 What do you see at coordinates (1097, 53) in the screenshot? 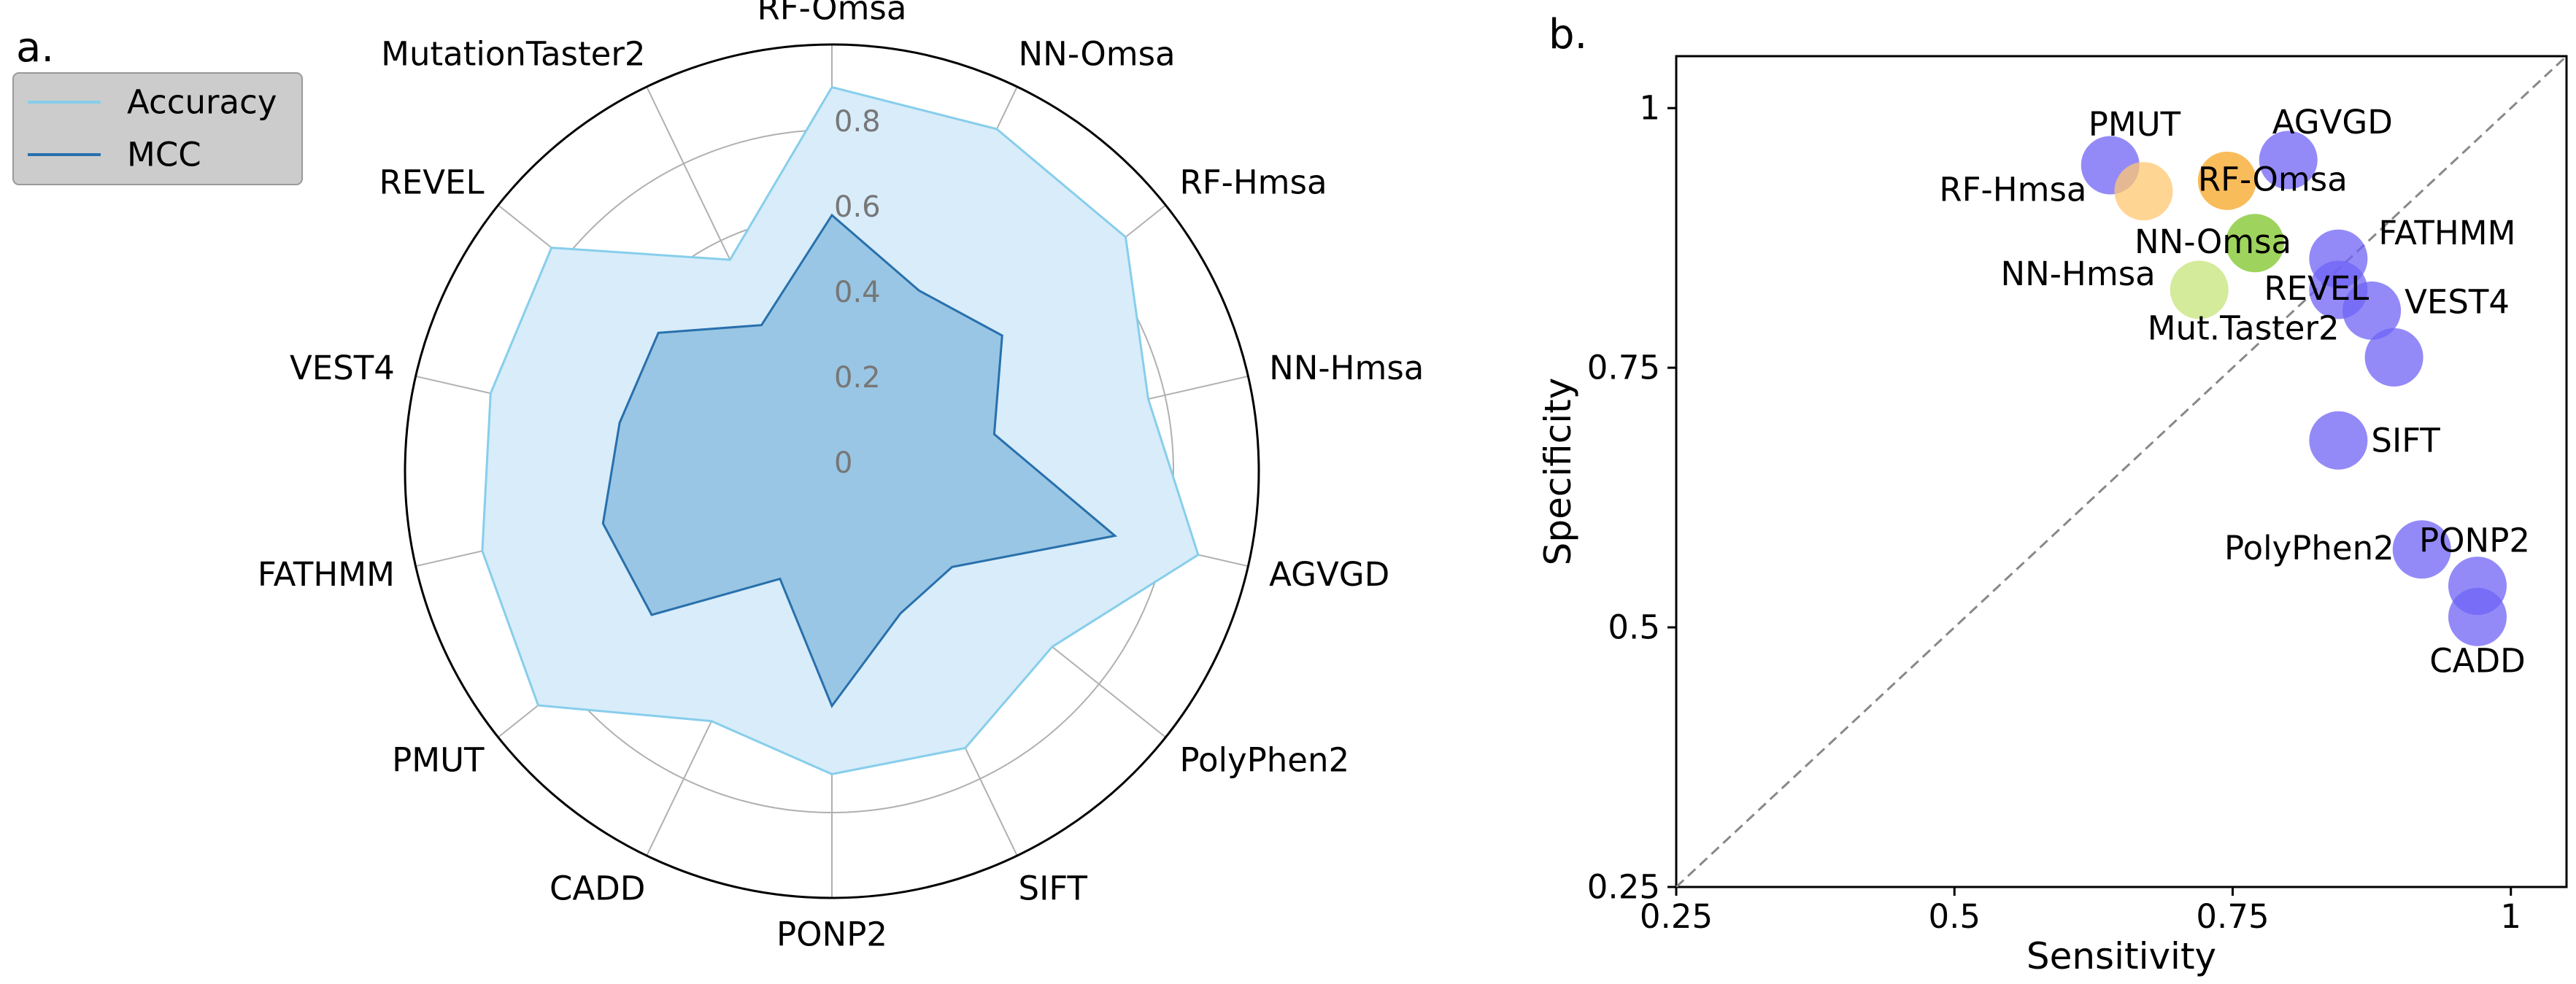
I see `category-label: NN-Omsa` at bounding box center [1097, 53].